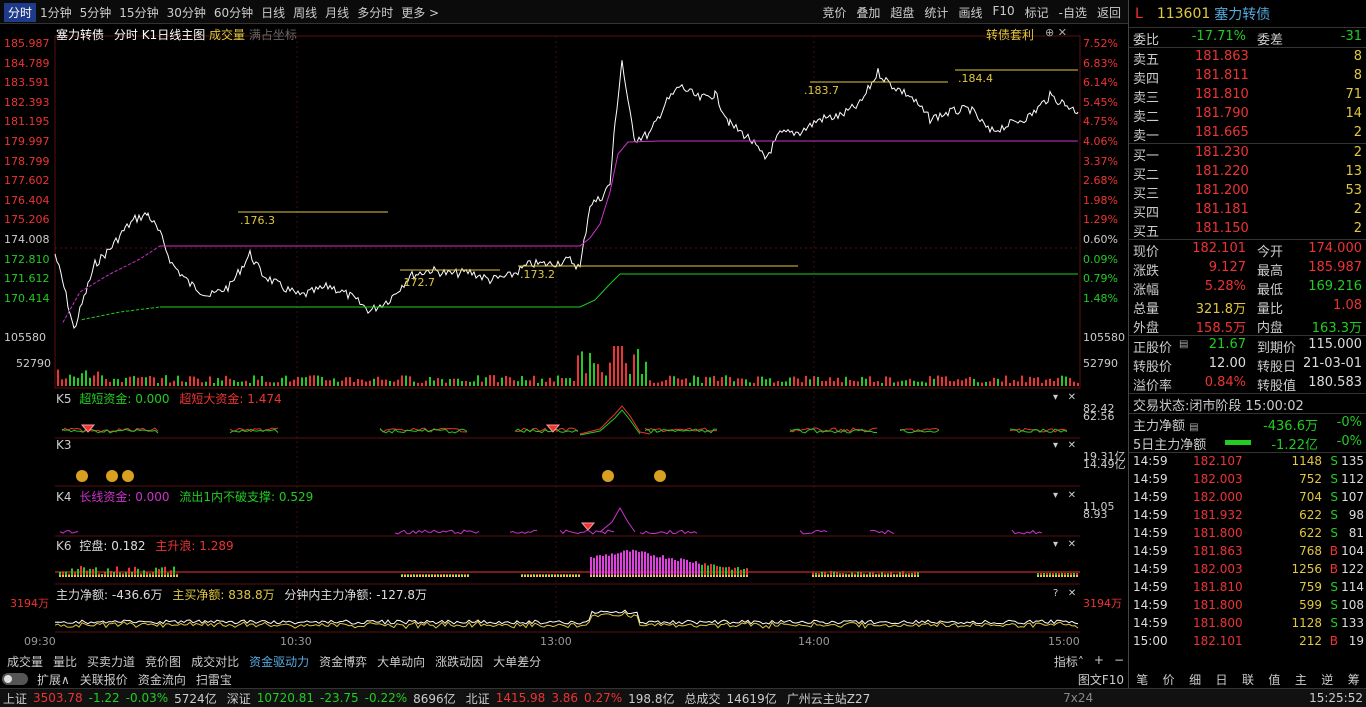 The height and width of the screenshot is (707, 1366). Describe the element at coordinates (27, 141) in the screenshot. I see `price-tick-label: 179.997` at that location.